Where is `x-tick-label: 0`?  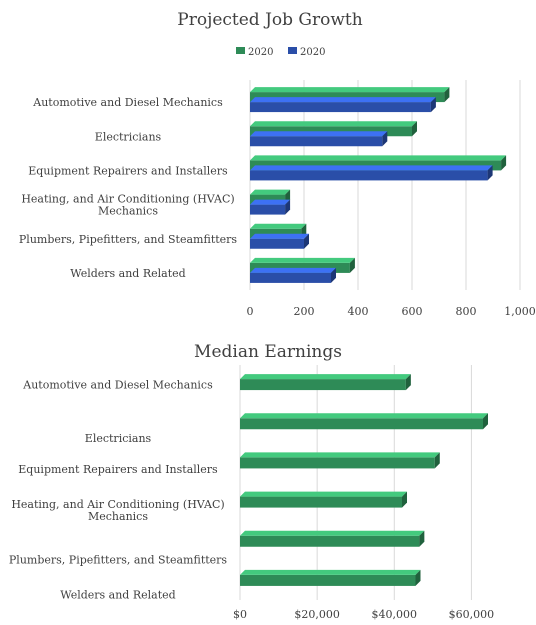 x-tick-label: 0 is located at coordinates (250, 311).